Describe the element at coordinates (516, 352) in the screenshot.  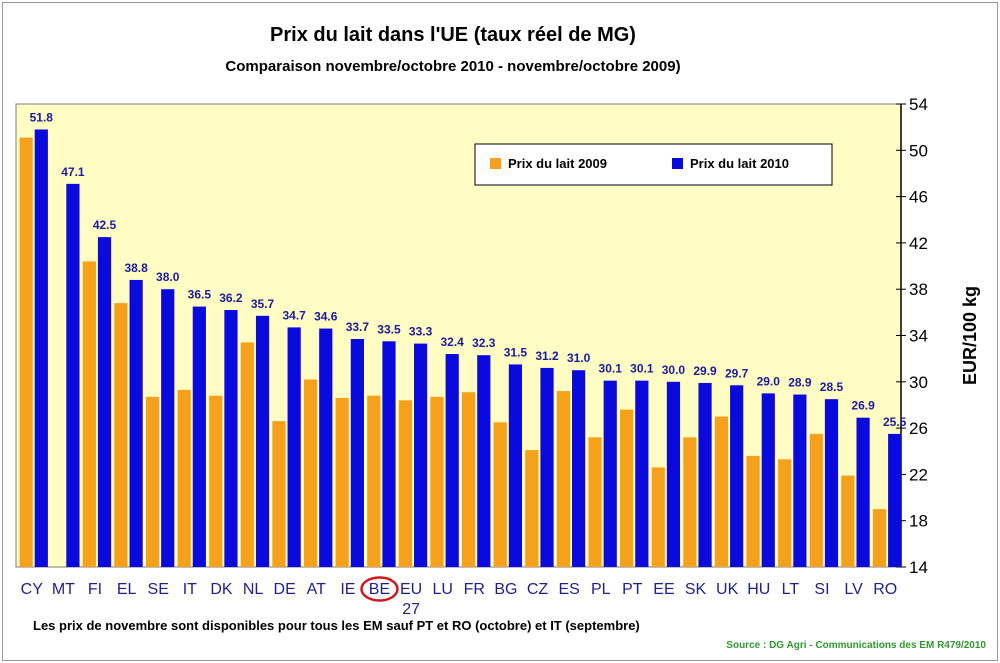
I see `data-label: 31.5` at that location.